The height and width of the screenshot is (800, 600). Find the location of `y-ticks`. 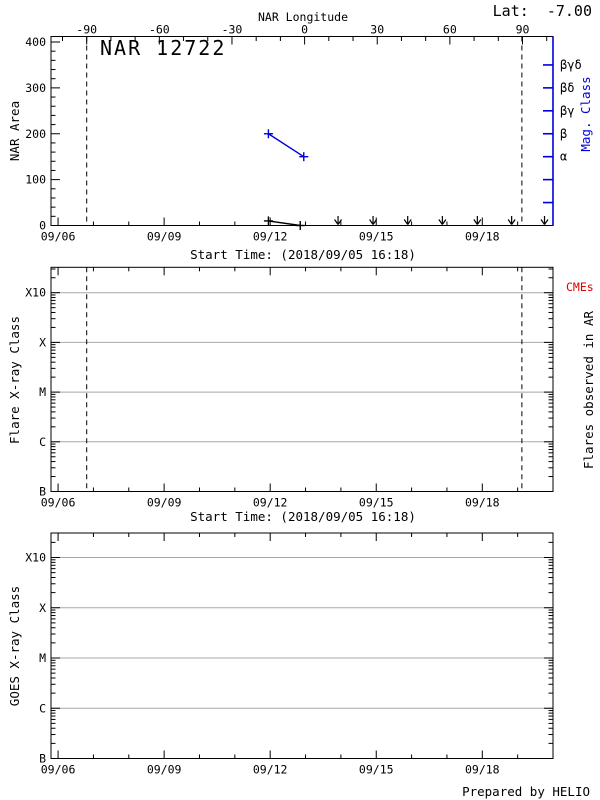

y-ticks is located at coordinates (55, 133).